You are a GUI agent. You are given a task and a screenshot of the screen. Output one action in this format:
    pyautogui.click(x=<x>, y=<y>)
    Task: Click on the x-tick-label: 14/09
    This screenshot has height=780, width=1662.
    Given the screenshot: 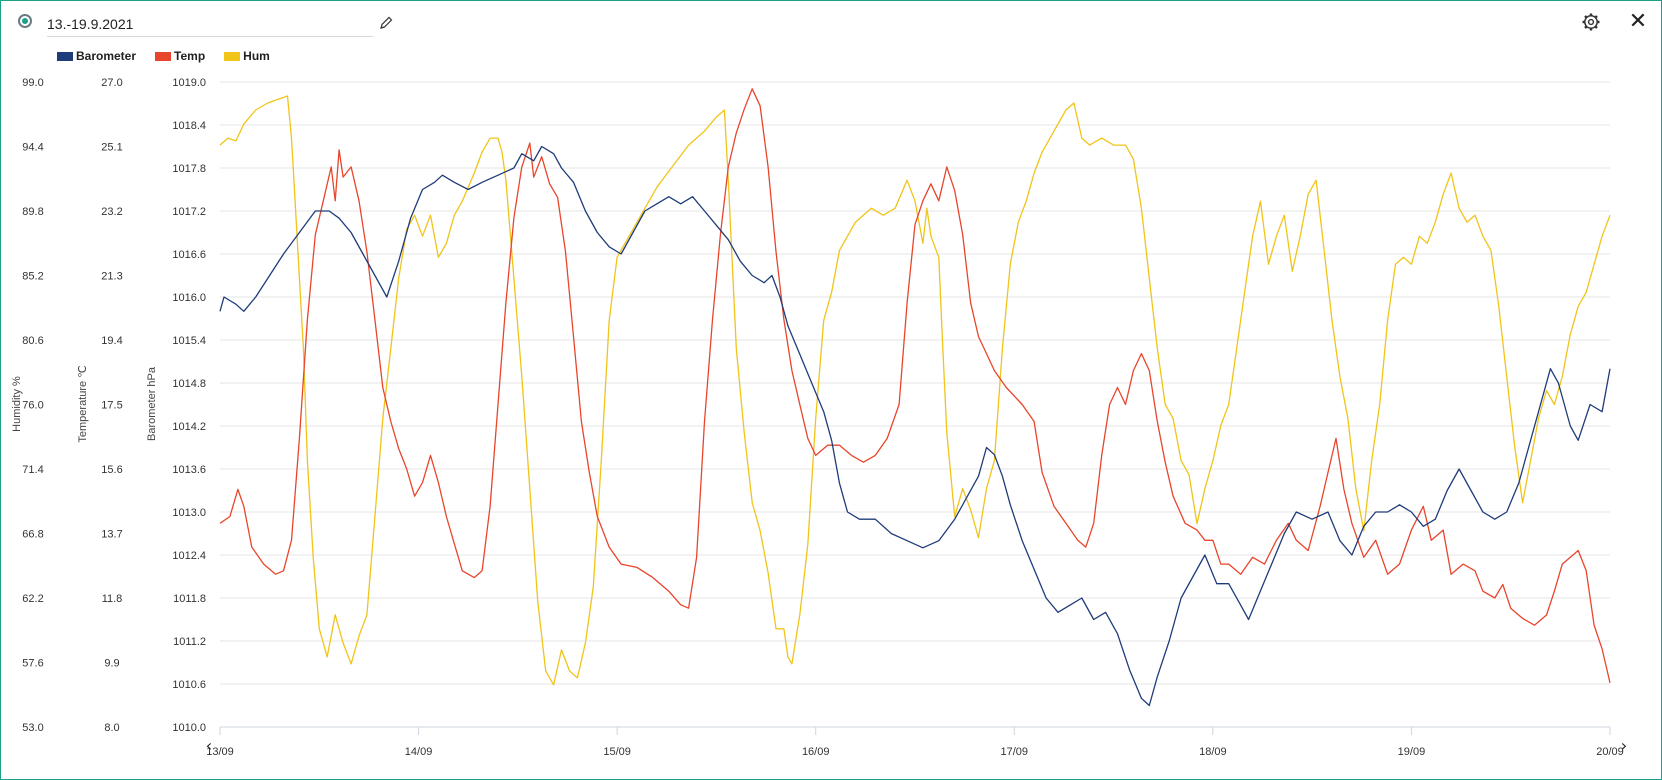 What is the action you would take?
    pyautogui.click(x=419, y=752)
    